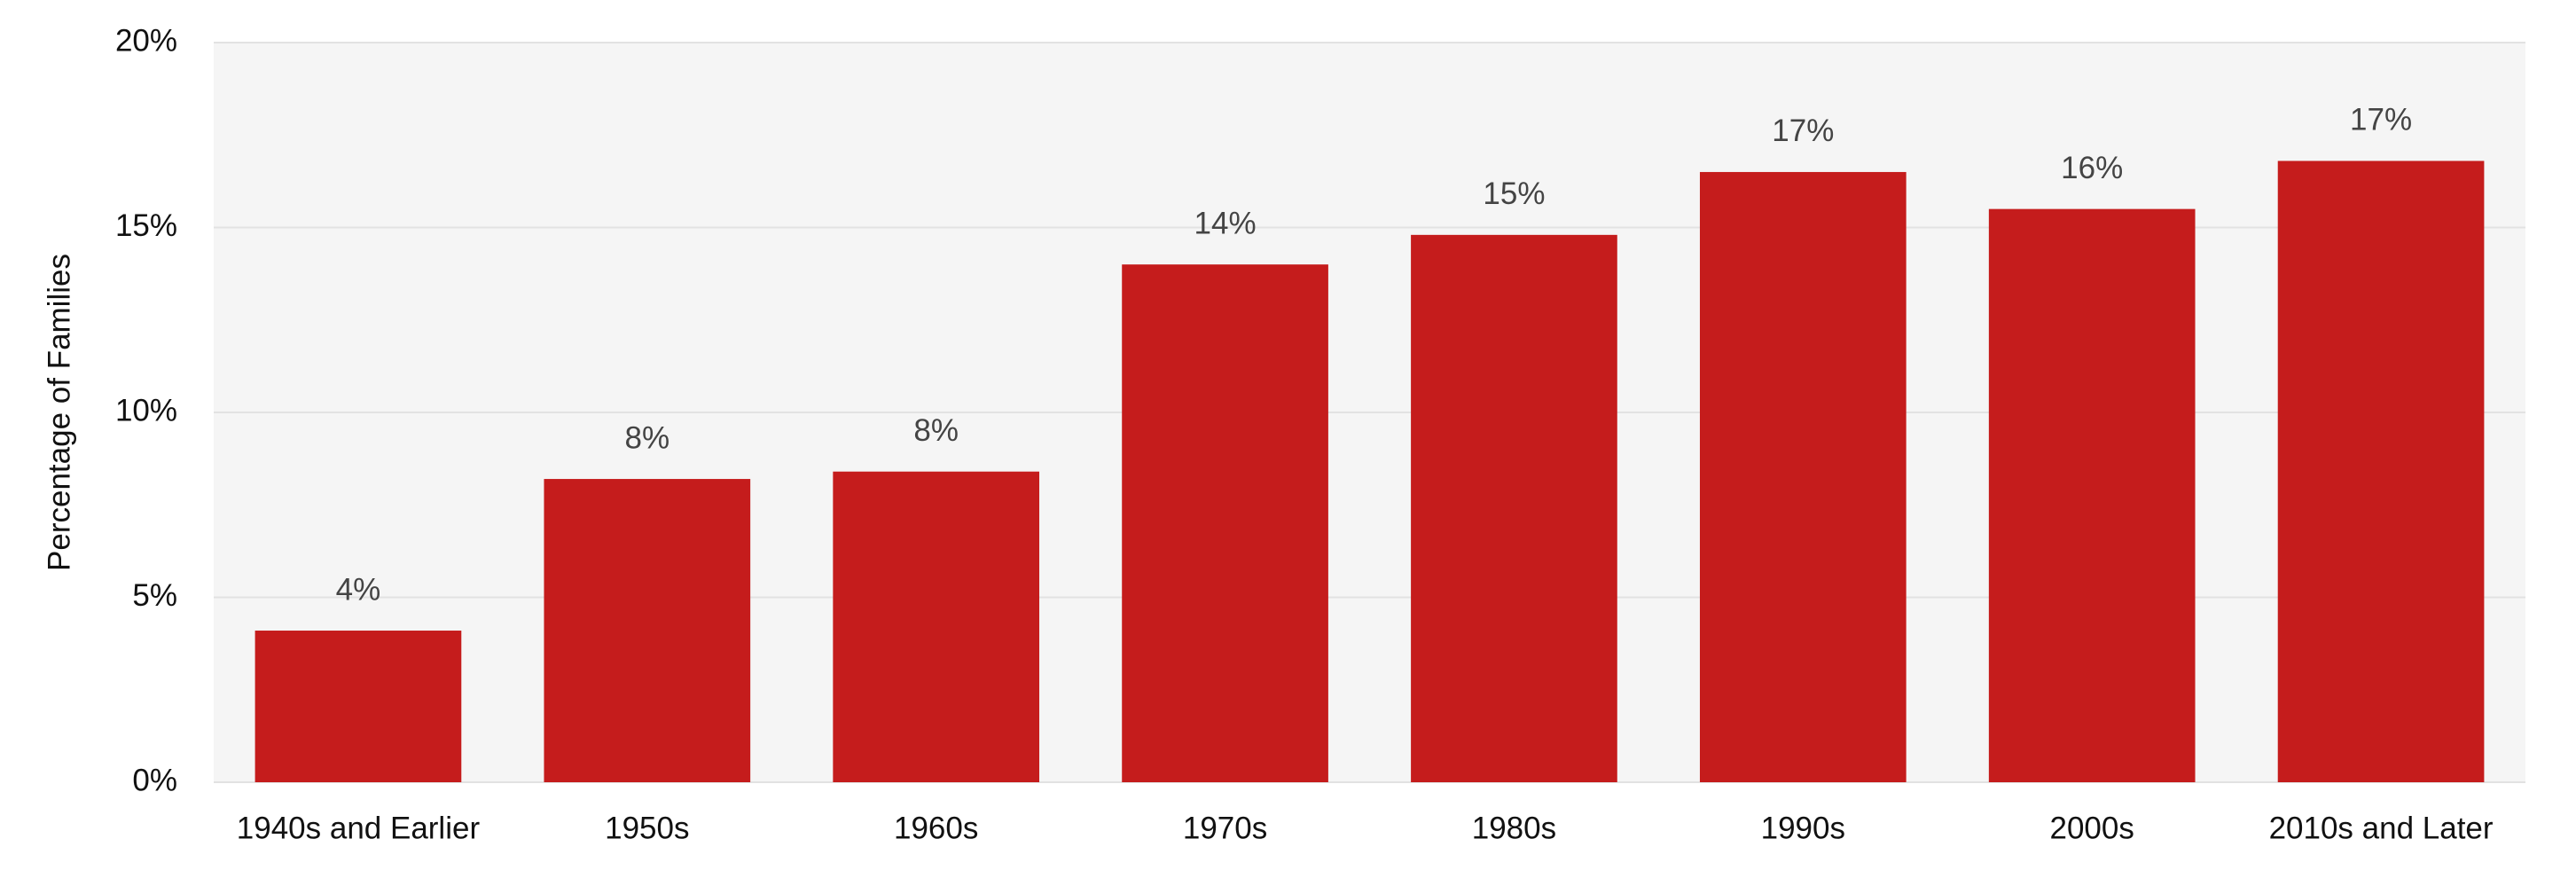 The image size is (2576, 886). What do you see at coordinates (154, 595) in the screenshot?
I see `y-tick-label: 5%` at bounding box center [154, 595].